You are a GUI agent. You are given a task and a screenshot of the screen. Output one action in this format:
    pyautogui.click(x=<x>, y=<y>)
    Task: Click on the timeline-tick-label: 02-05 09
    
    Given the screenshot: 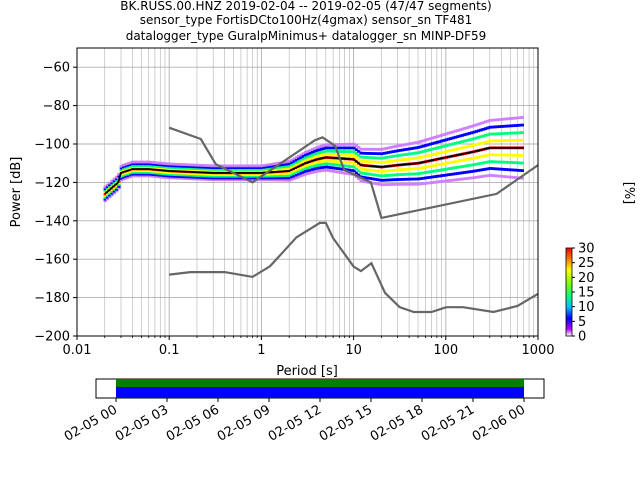 What is the action you would take?
    pyautogui.click(x=244, y=423)
    